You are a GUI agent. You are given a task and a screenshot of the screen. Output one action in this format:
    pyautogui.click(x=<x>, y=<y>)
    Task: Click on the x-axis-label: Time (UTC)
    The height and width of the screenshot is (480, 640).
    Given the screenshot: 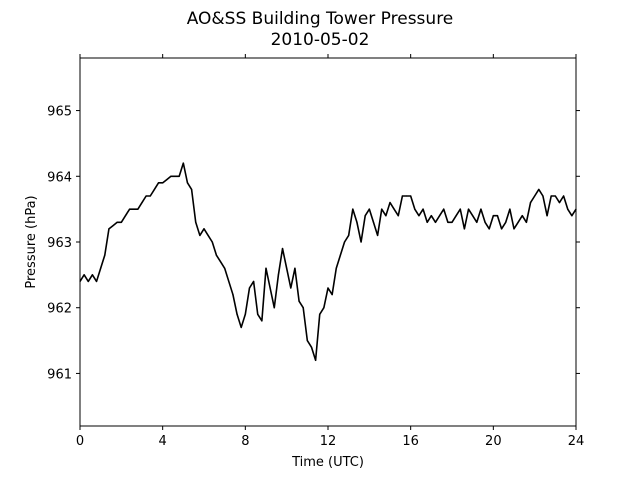 What is the action you would take?
    pyautogui.click(x=327, y=462)
    